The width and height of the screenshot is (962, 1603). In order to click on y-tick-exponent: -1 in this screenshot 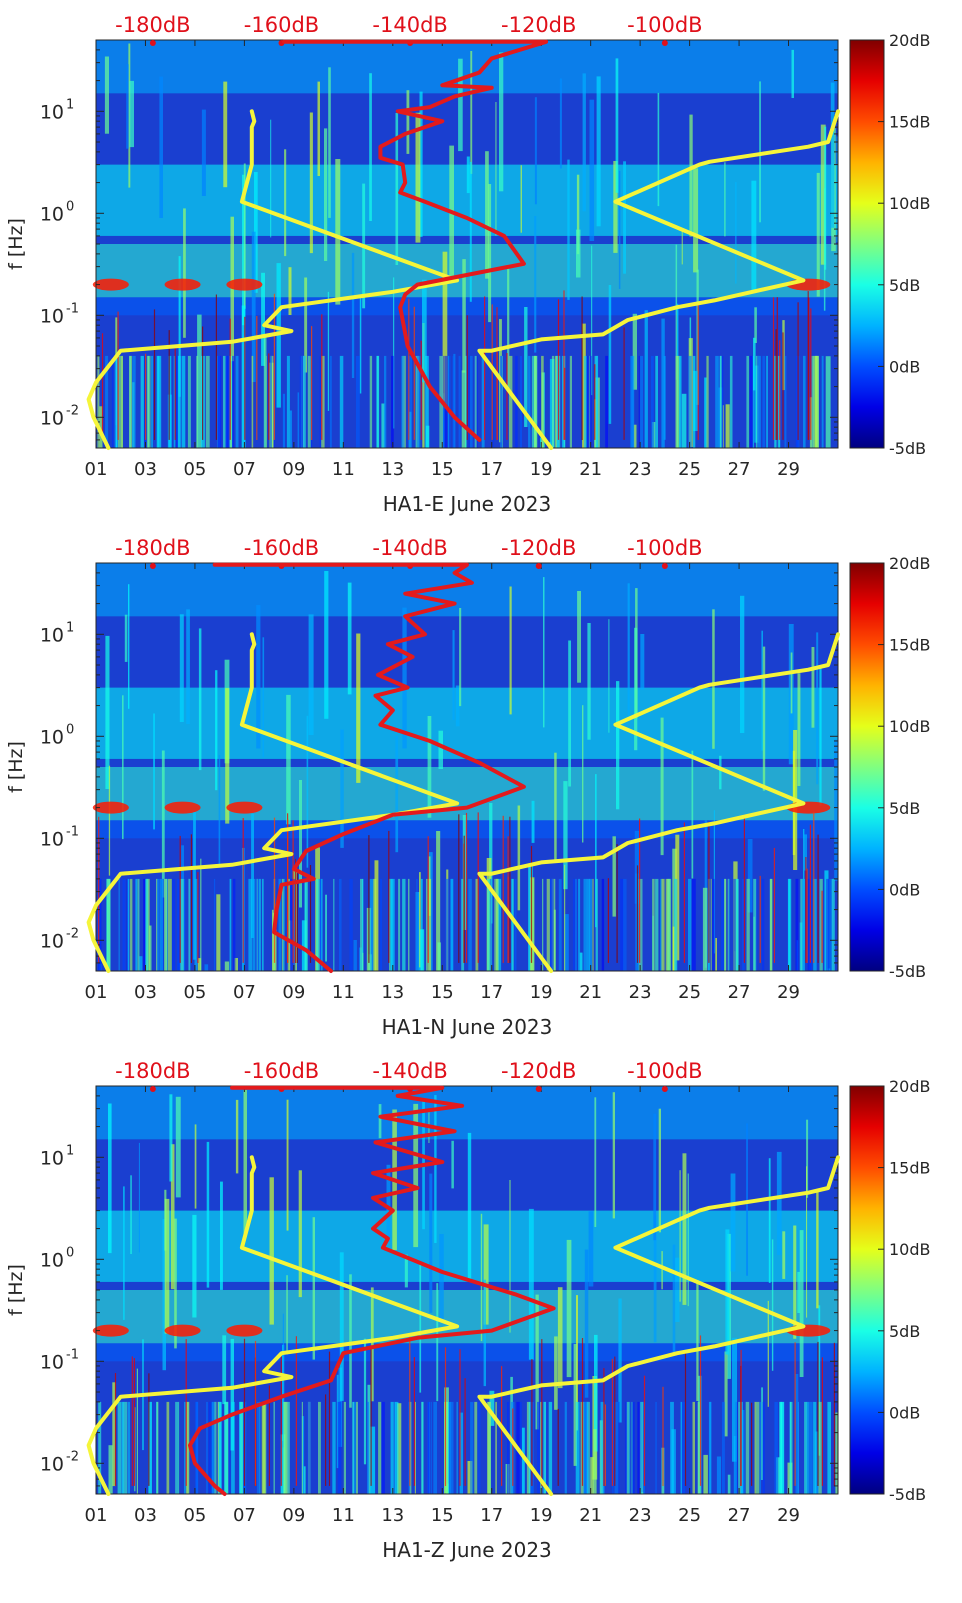, I will do `click(72, 1354)`.